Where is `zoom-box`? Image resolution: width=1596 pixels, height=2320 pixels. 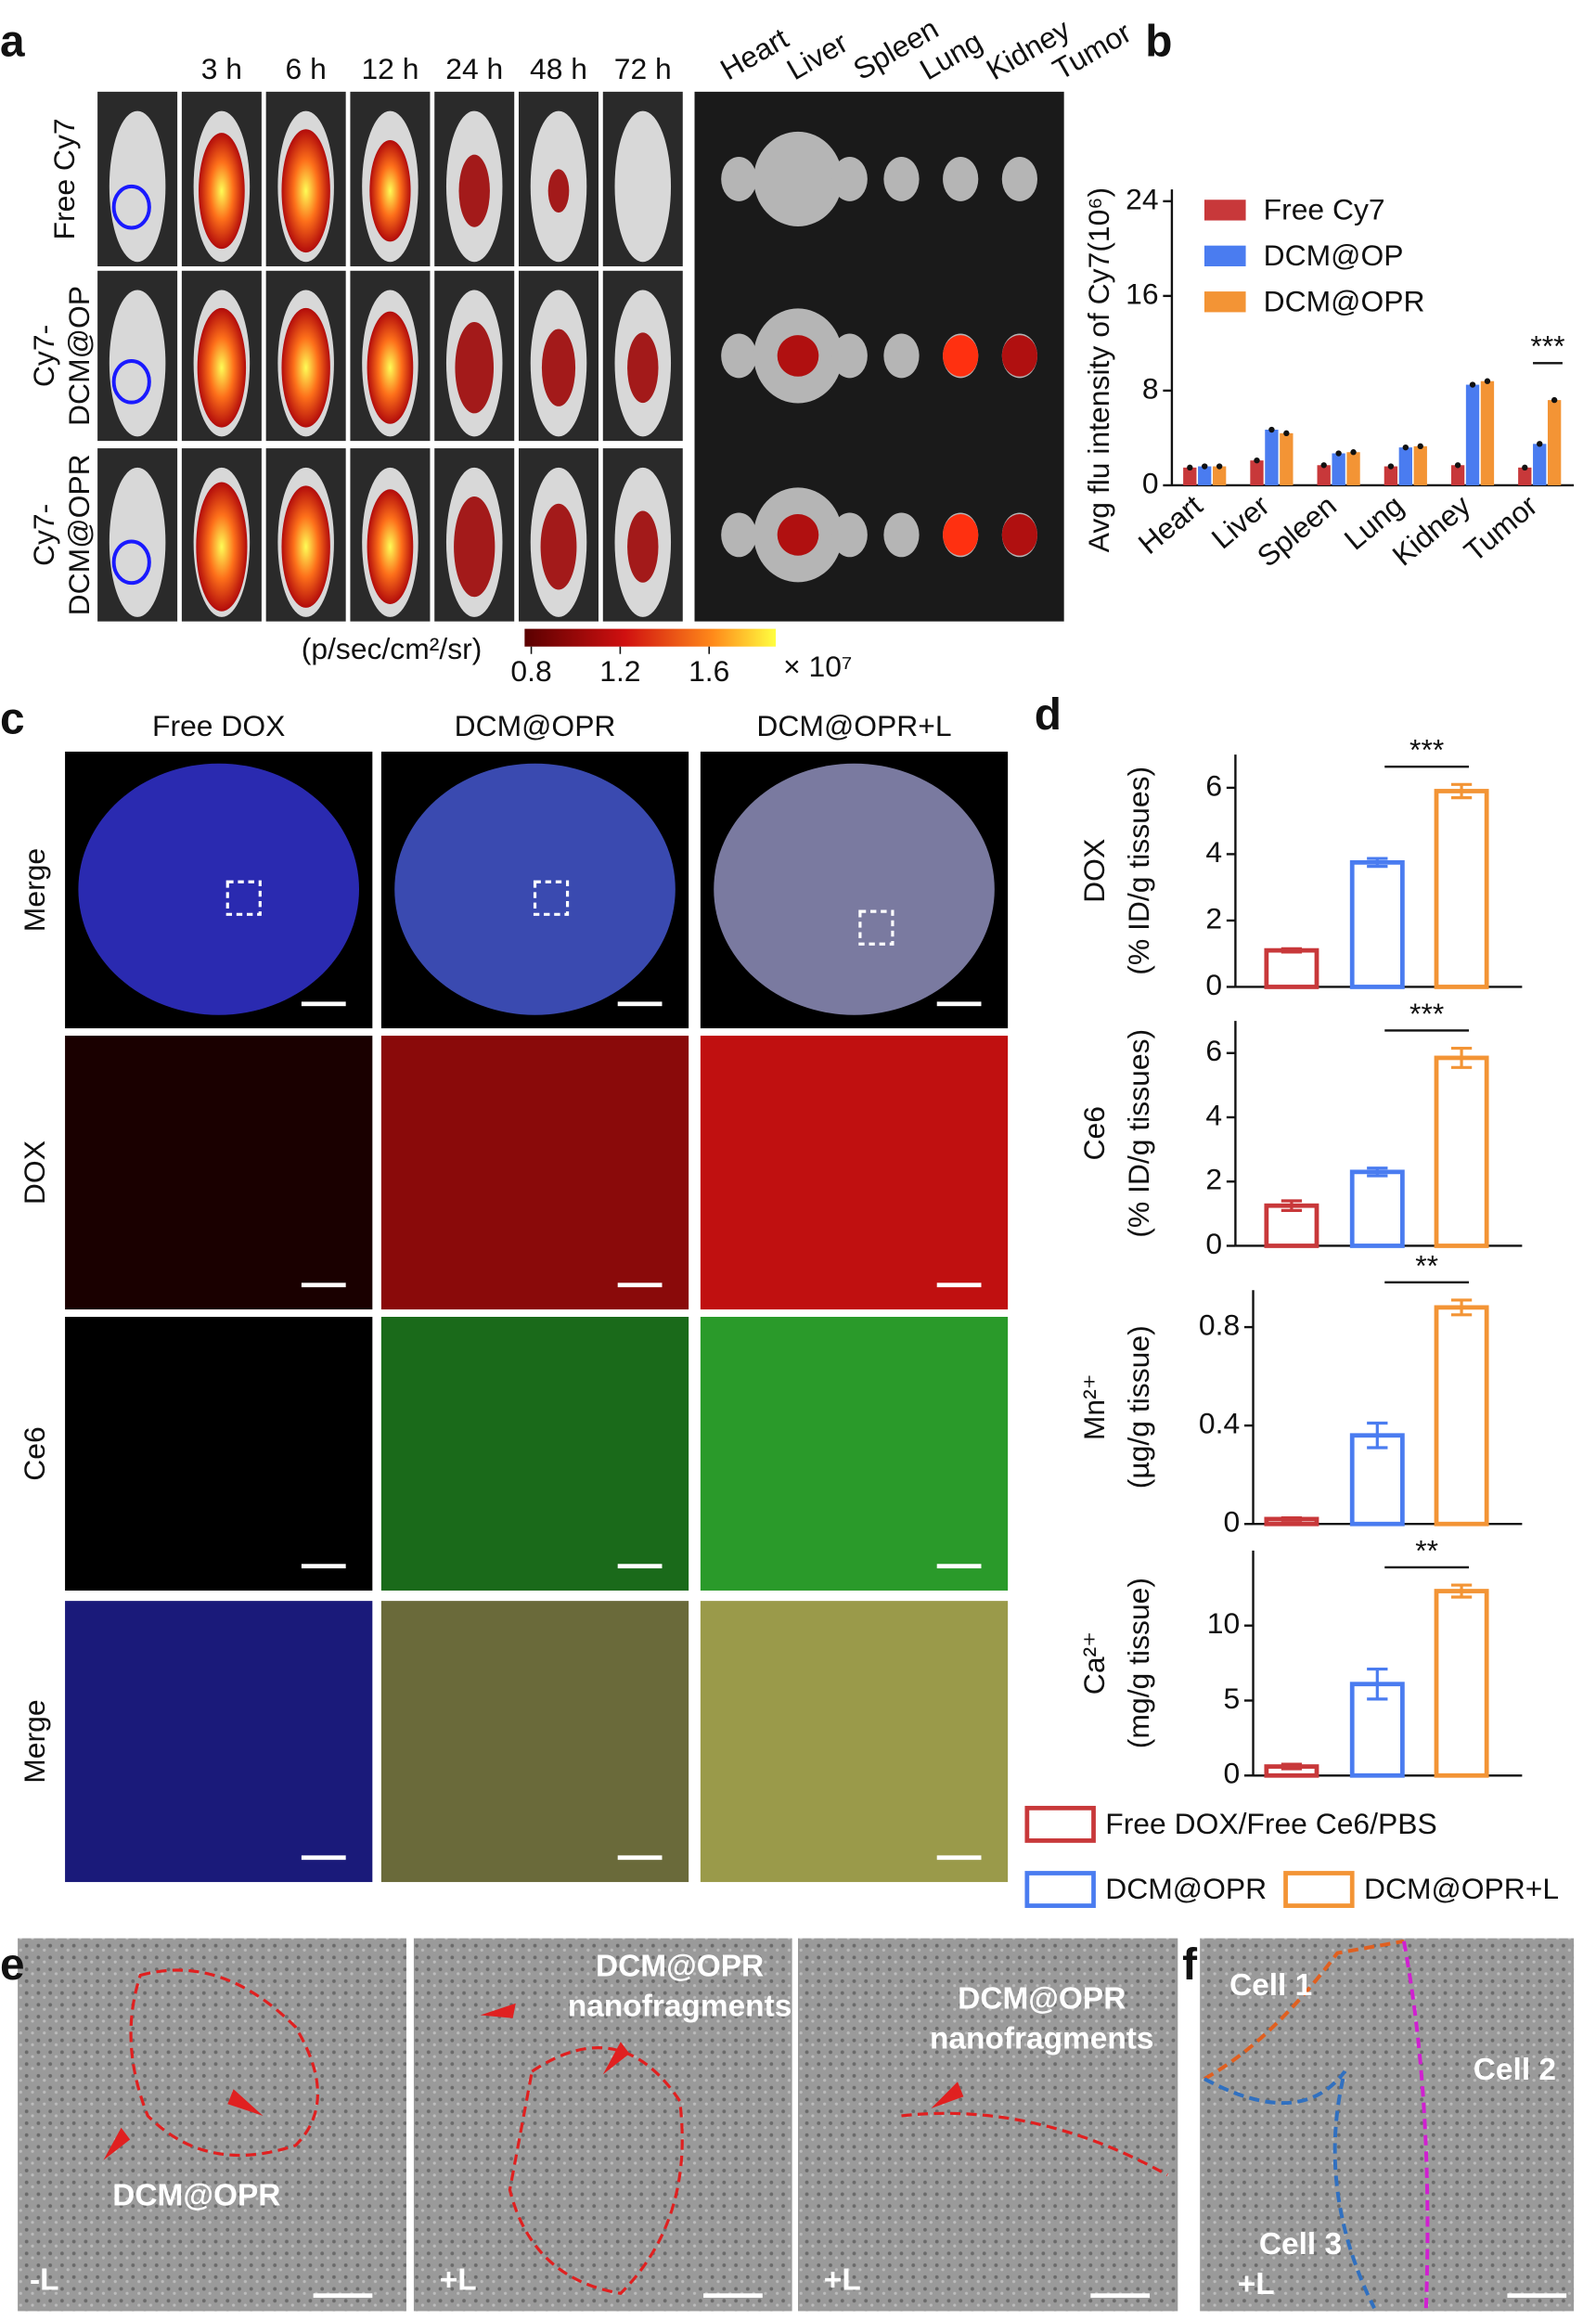
zoom-box is located at coordinates (552, 898).